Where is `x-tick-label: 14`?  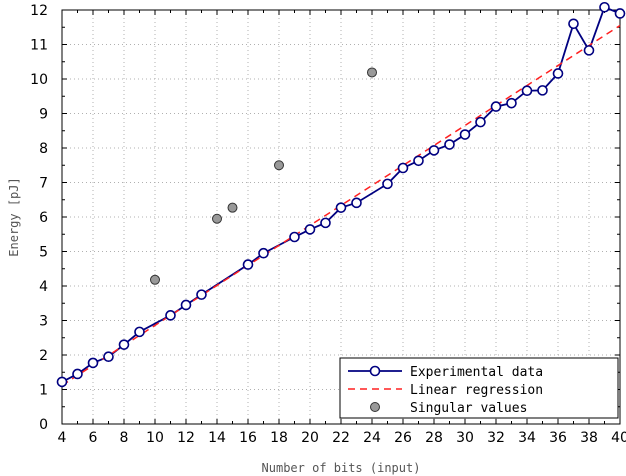 x-tick-label: 14 is located at coordinates (217, 438).